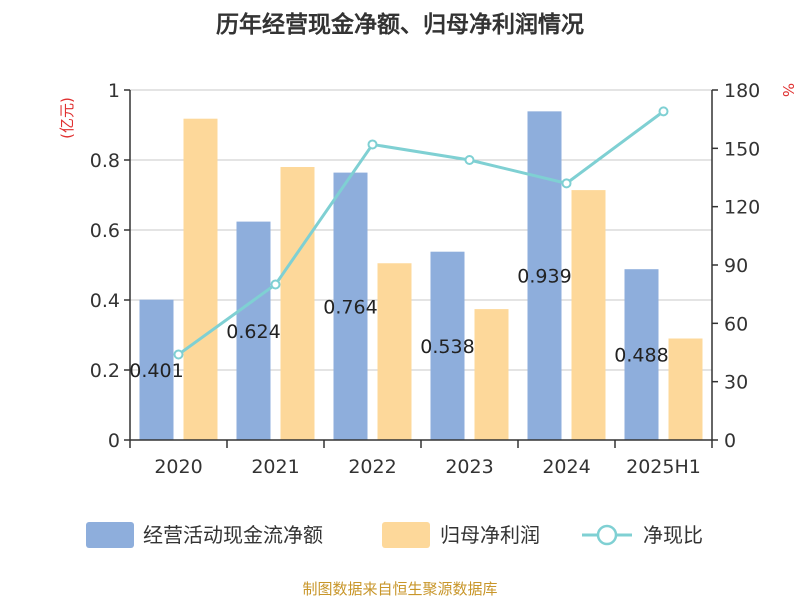 This screenshot has height=600, width=800. What do you see at coordinates (105, 371) in the screenshot?
I see `left-tick-label: 0.2` at bounding box center [105, 371].